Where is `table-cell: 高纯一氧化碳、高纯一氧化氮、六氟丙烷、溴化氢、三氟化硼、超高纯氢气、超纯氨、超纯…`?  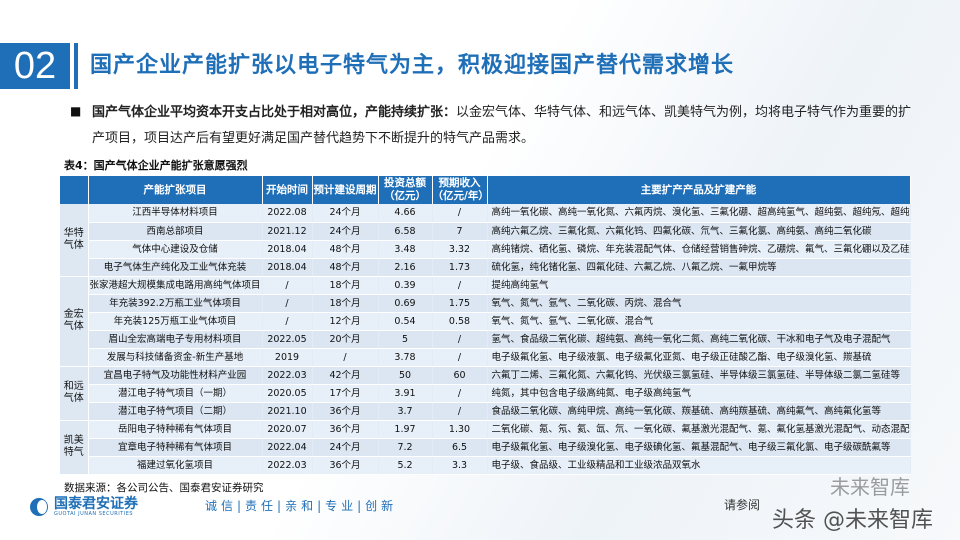 table-cell: 高纯一氧化碳、高纯一氧化氮、六氟丙烷、溴化氢、三氟化硼、超高纯氢气、超纯氨、超纯… is located at coordinates (699, 213).